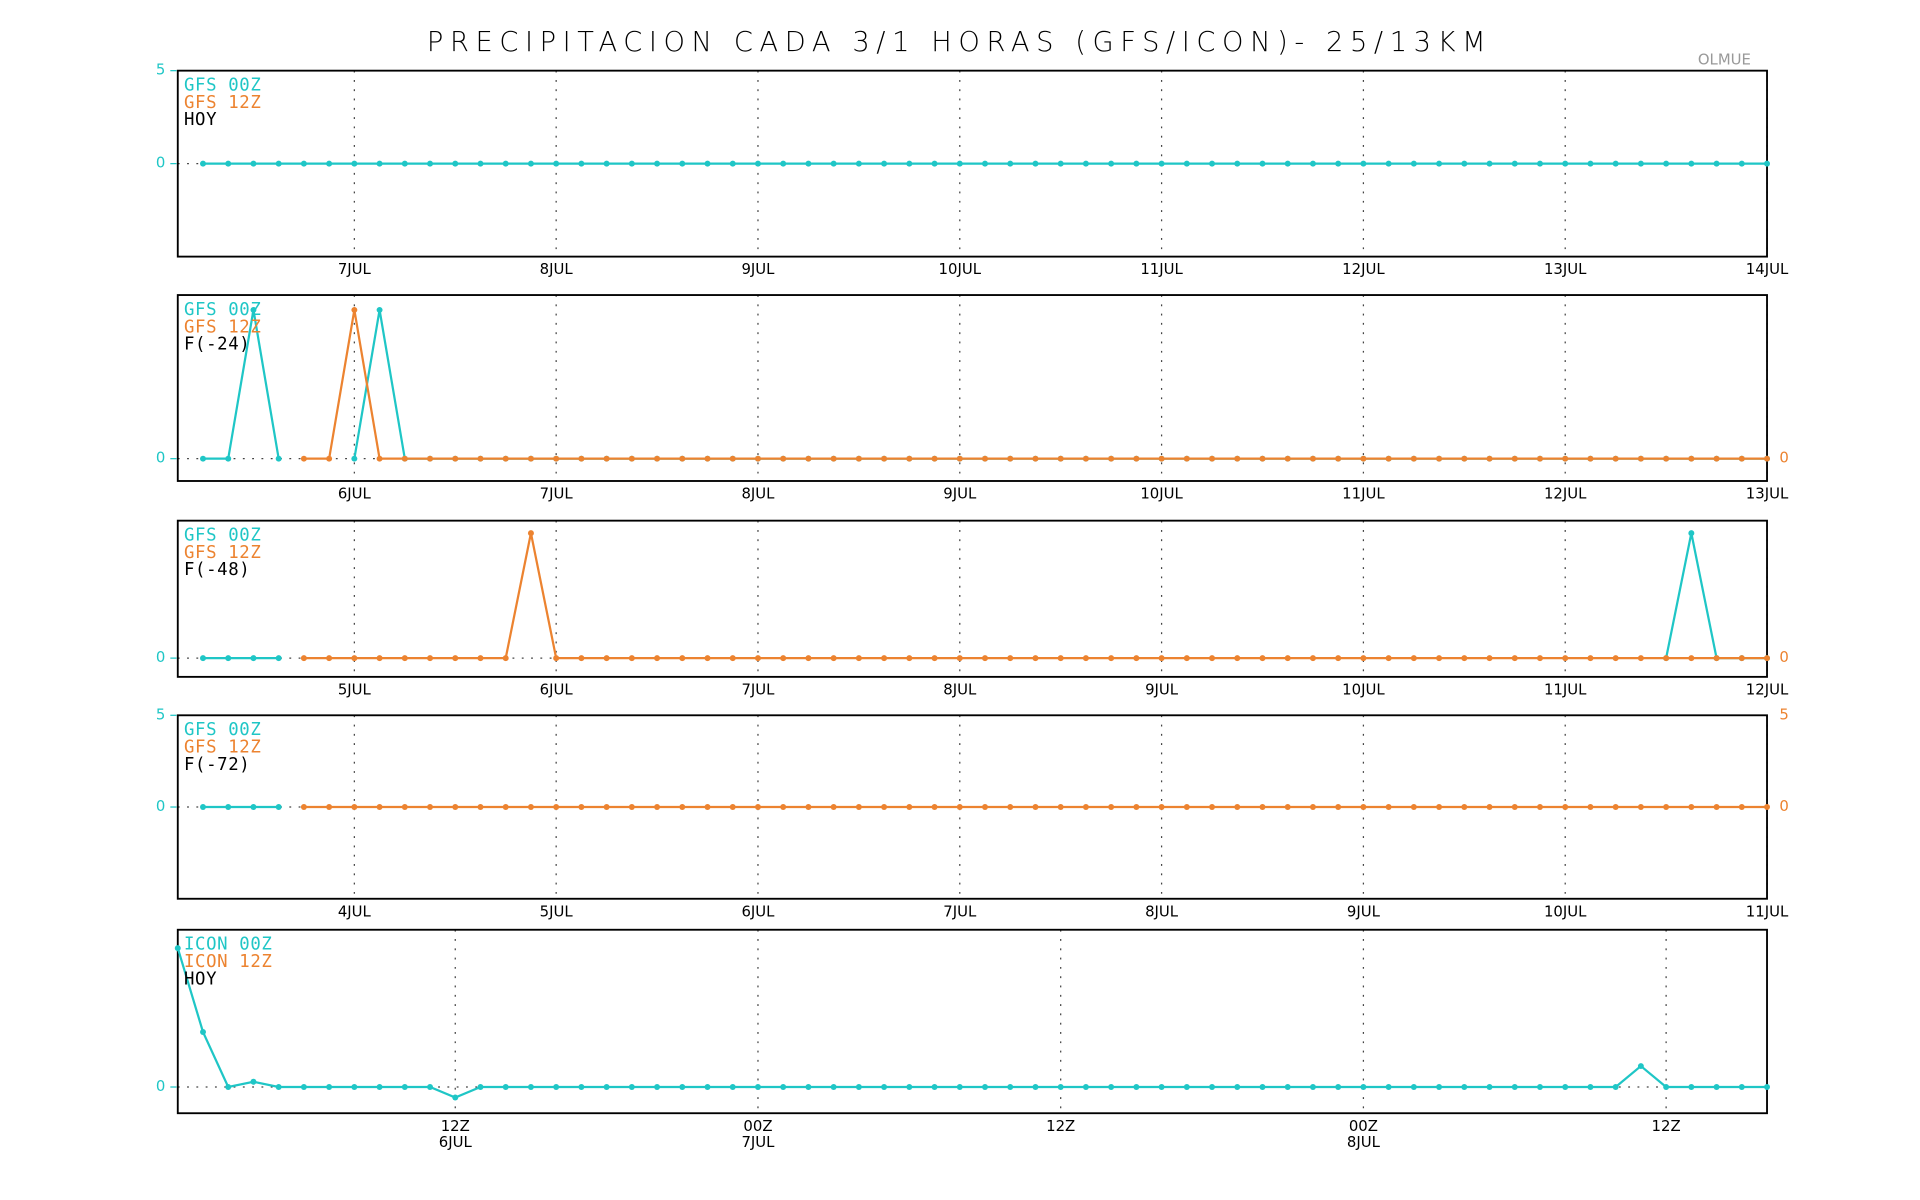 The height and width of the screenshot is (1200, 1920). I want to click on x-tick-label: 00Z, so click(1363, 1126).